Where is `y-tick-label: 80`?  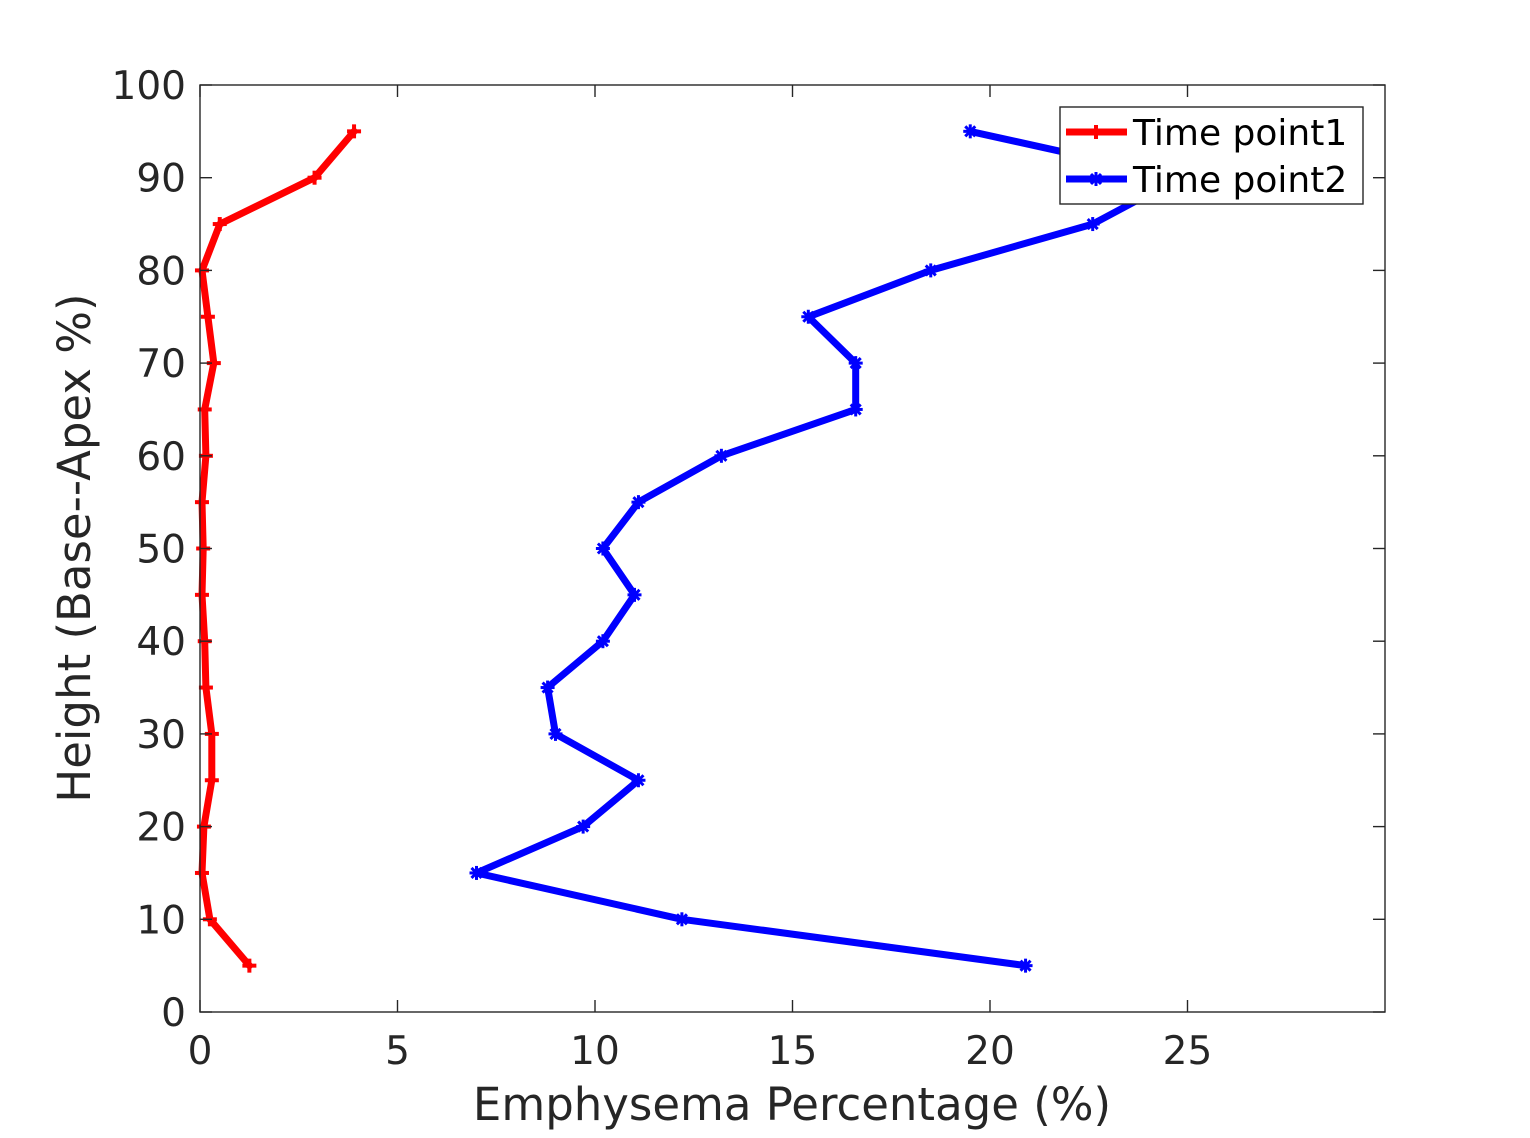
y-tick-label: 80 is located at coordinates (161, 271).